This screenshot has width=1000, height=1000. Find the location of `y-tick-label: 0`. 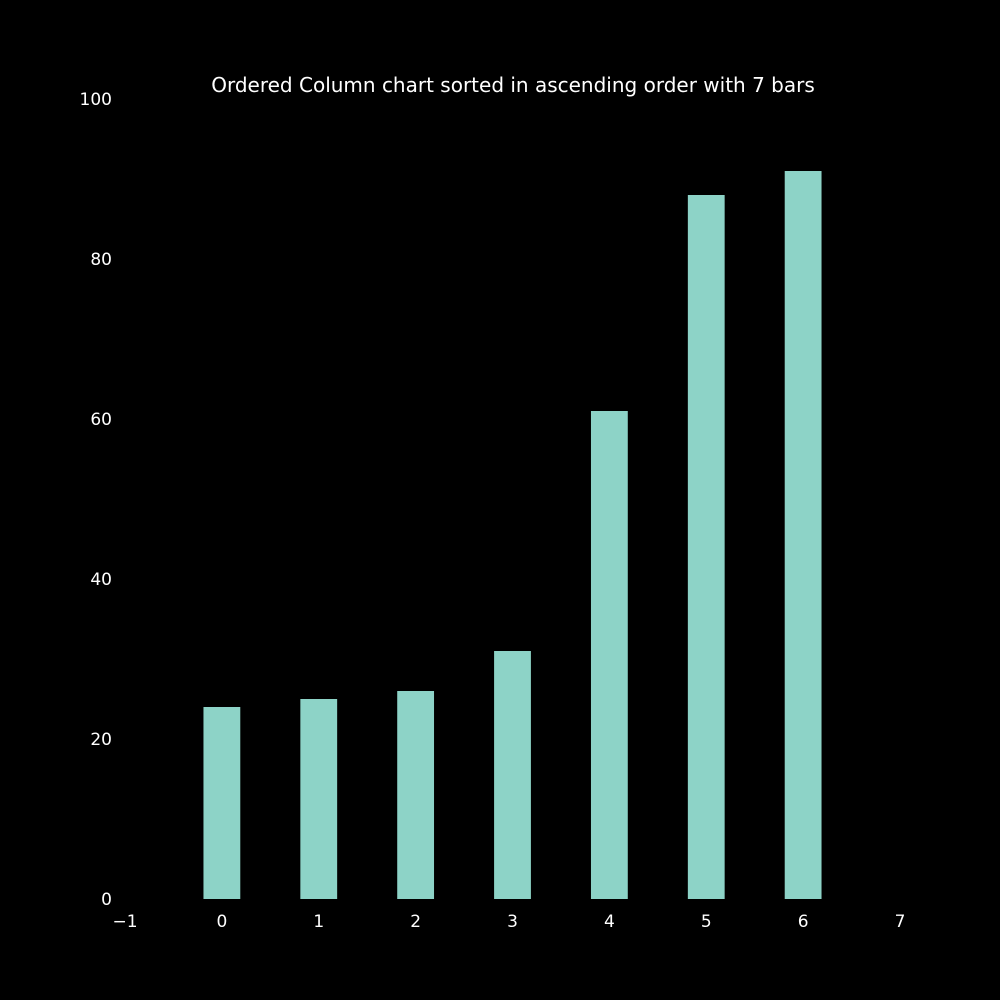

y-tick-label: 0 is located at coordinates (106, 900).